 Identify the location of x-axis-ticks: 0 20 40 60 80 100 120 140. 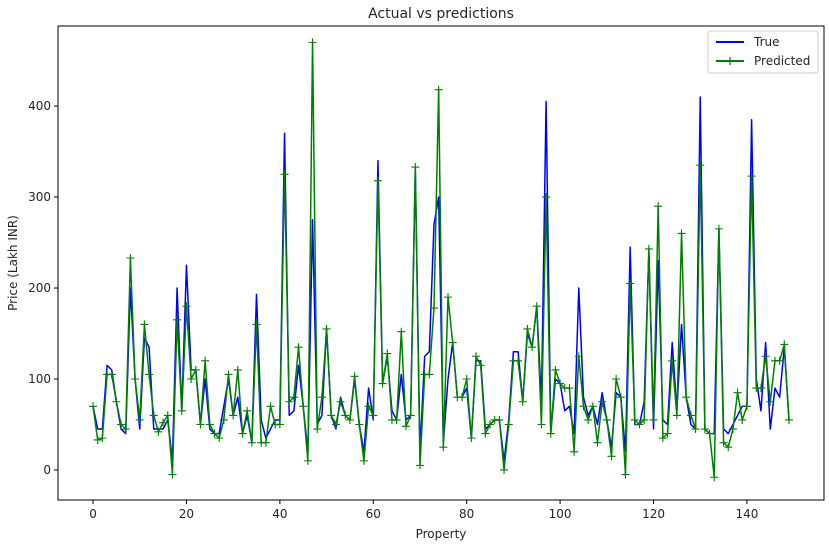
(423, 510).